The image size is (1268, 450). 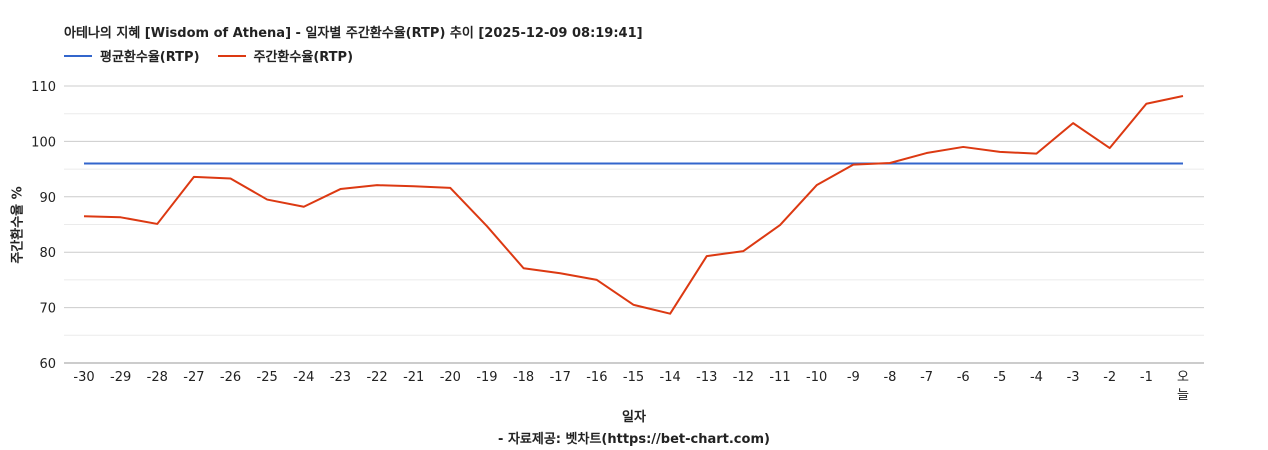 What do you see at coordinates (634, 417) in the screenshot?
I see `x-axis-label: 일자` at bounding box center [634, 417].